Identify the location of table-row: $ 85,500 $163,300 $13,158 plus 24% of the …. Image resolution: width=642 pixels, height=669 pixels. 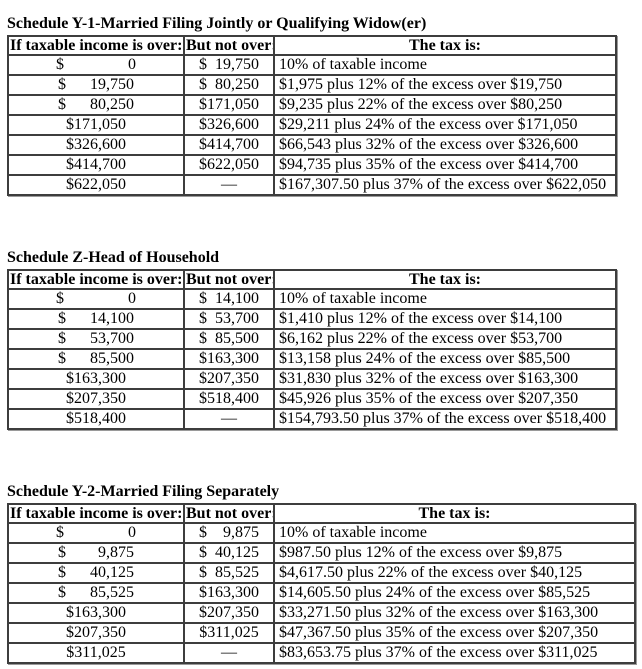
(312, 359).